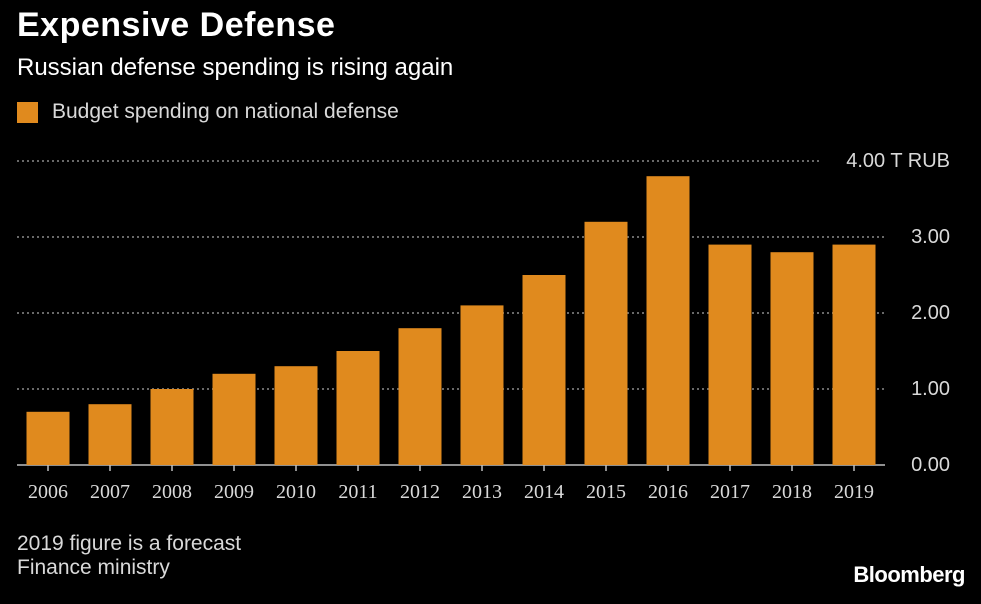  Describe the element at coordinates (93, 567) in the screenshot. I see `source-note: Finance ministry` at that location.